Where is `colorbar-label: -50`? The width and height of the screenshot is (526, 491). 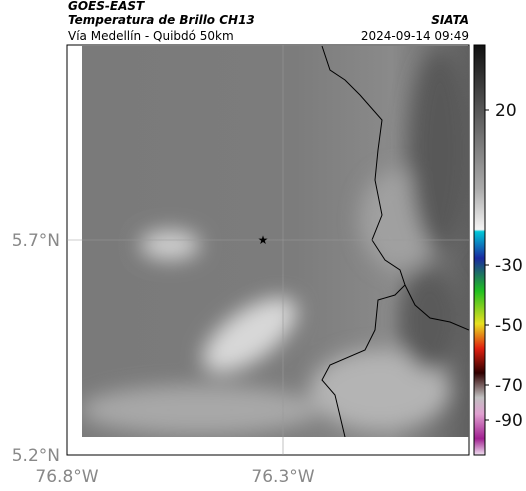
colorbar-label: -50 is located at coordinates (509, 326).